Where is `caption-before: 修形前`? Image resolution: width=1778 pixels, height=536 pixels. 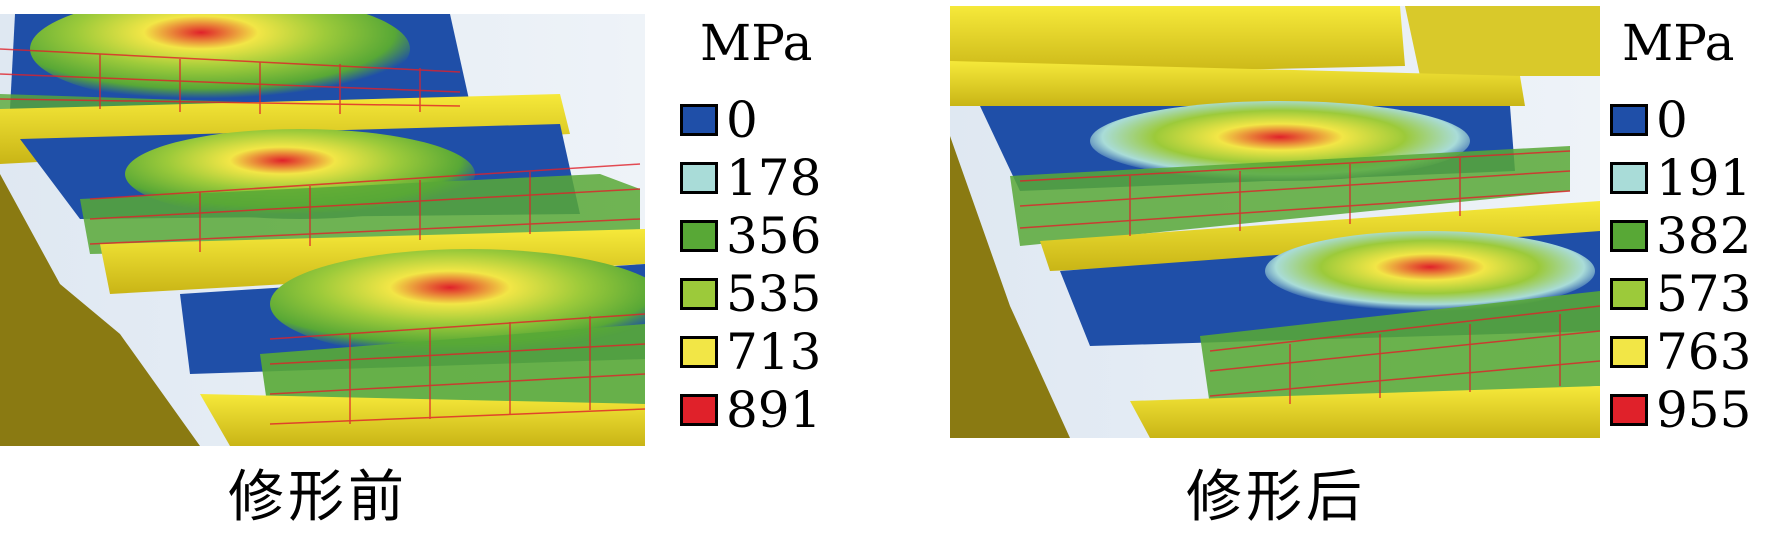 caption-before: 修形前 is located at coordinates (318, 497).